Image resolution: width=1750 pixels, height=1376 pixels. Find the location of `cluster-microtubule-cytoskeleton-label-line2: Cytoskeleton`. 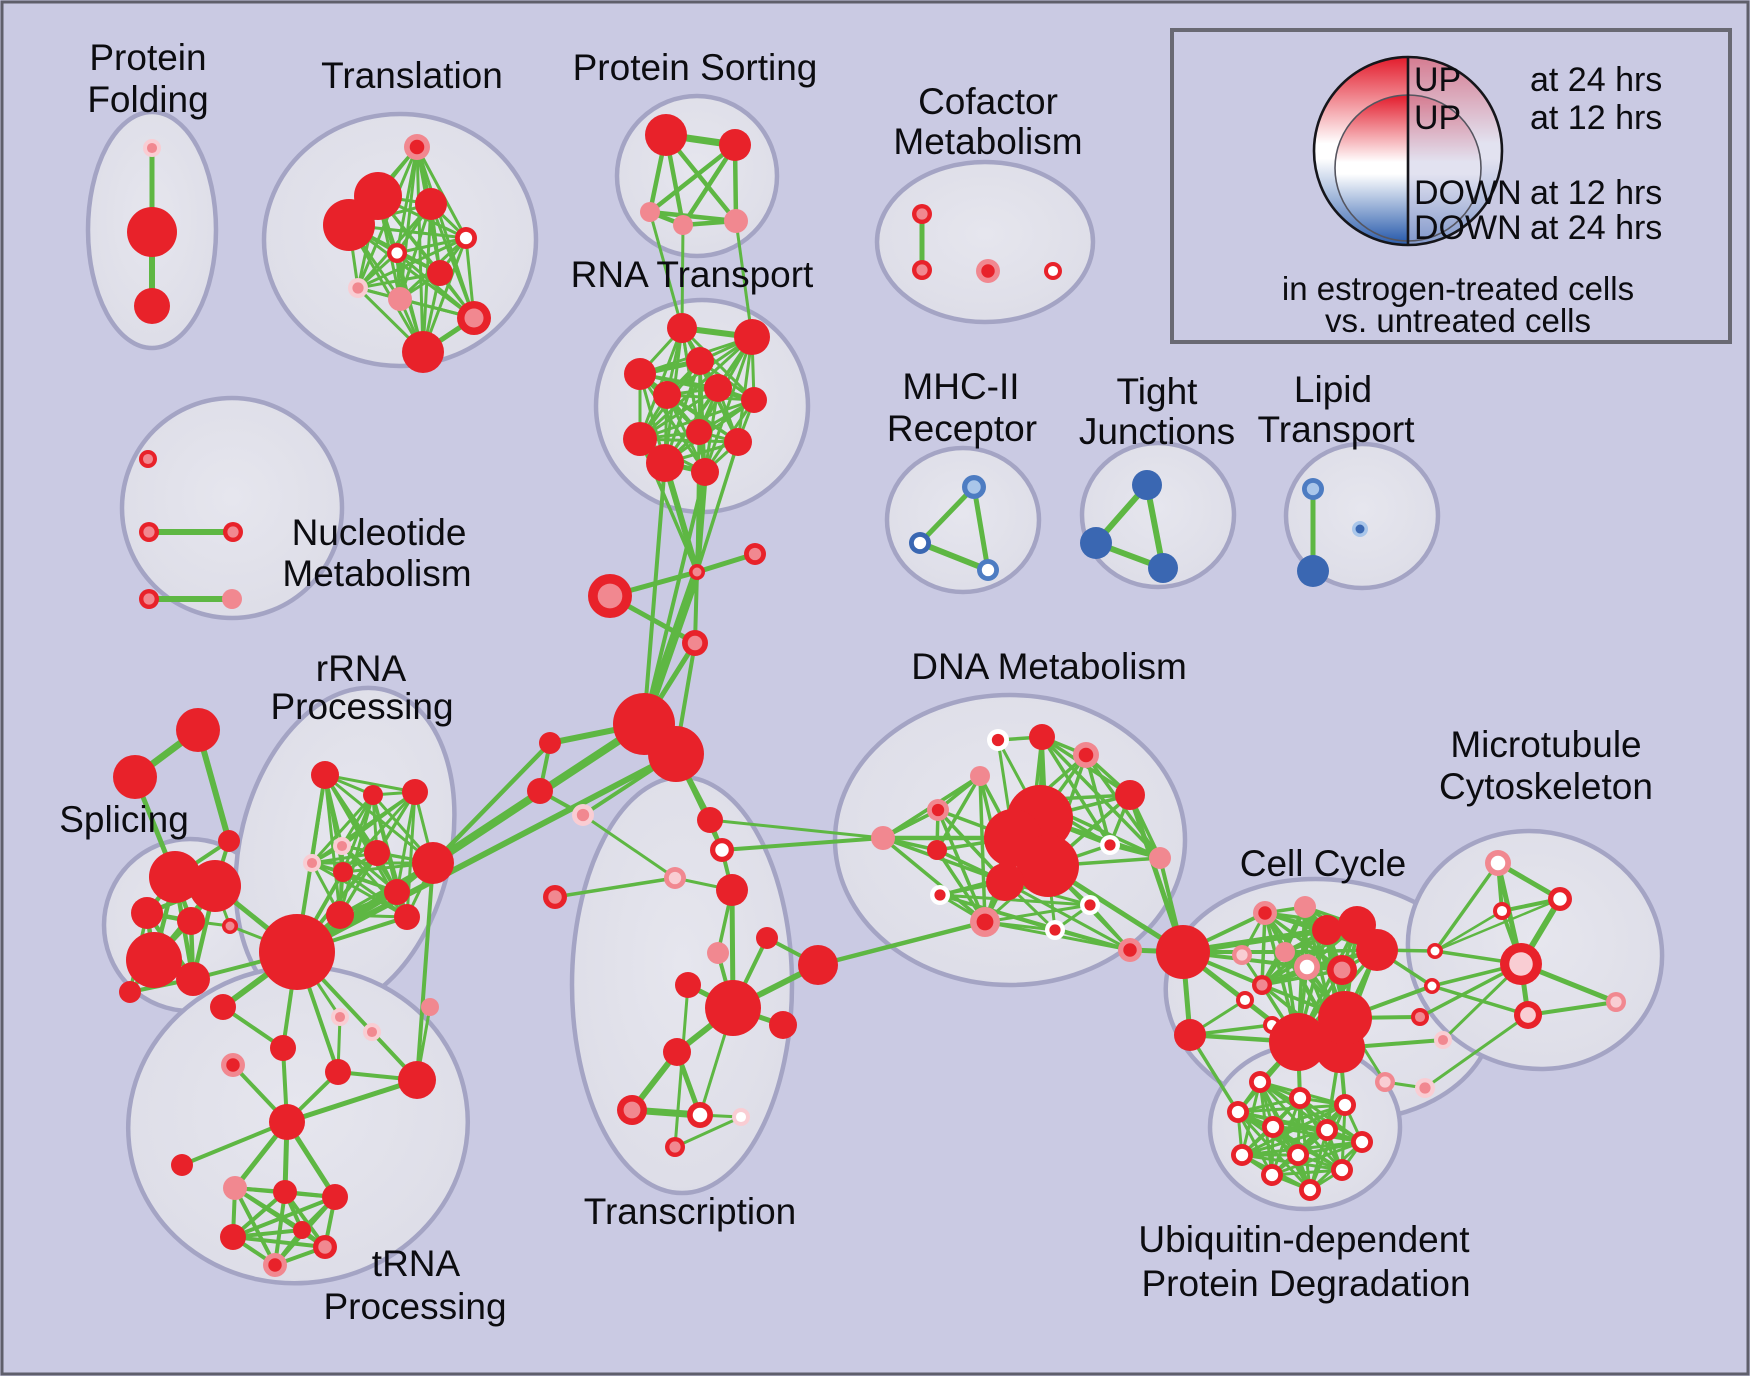

cluster-microtubule-cytoskeleton-label-line2: Cytoskeleton is located at coordinates (1546, 786).